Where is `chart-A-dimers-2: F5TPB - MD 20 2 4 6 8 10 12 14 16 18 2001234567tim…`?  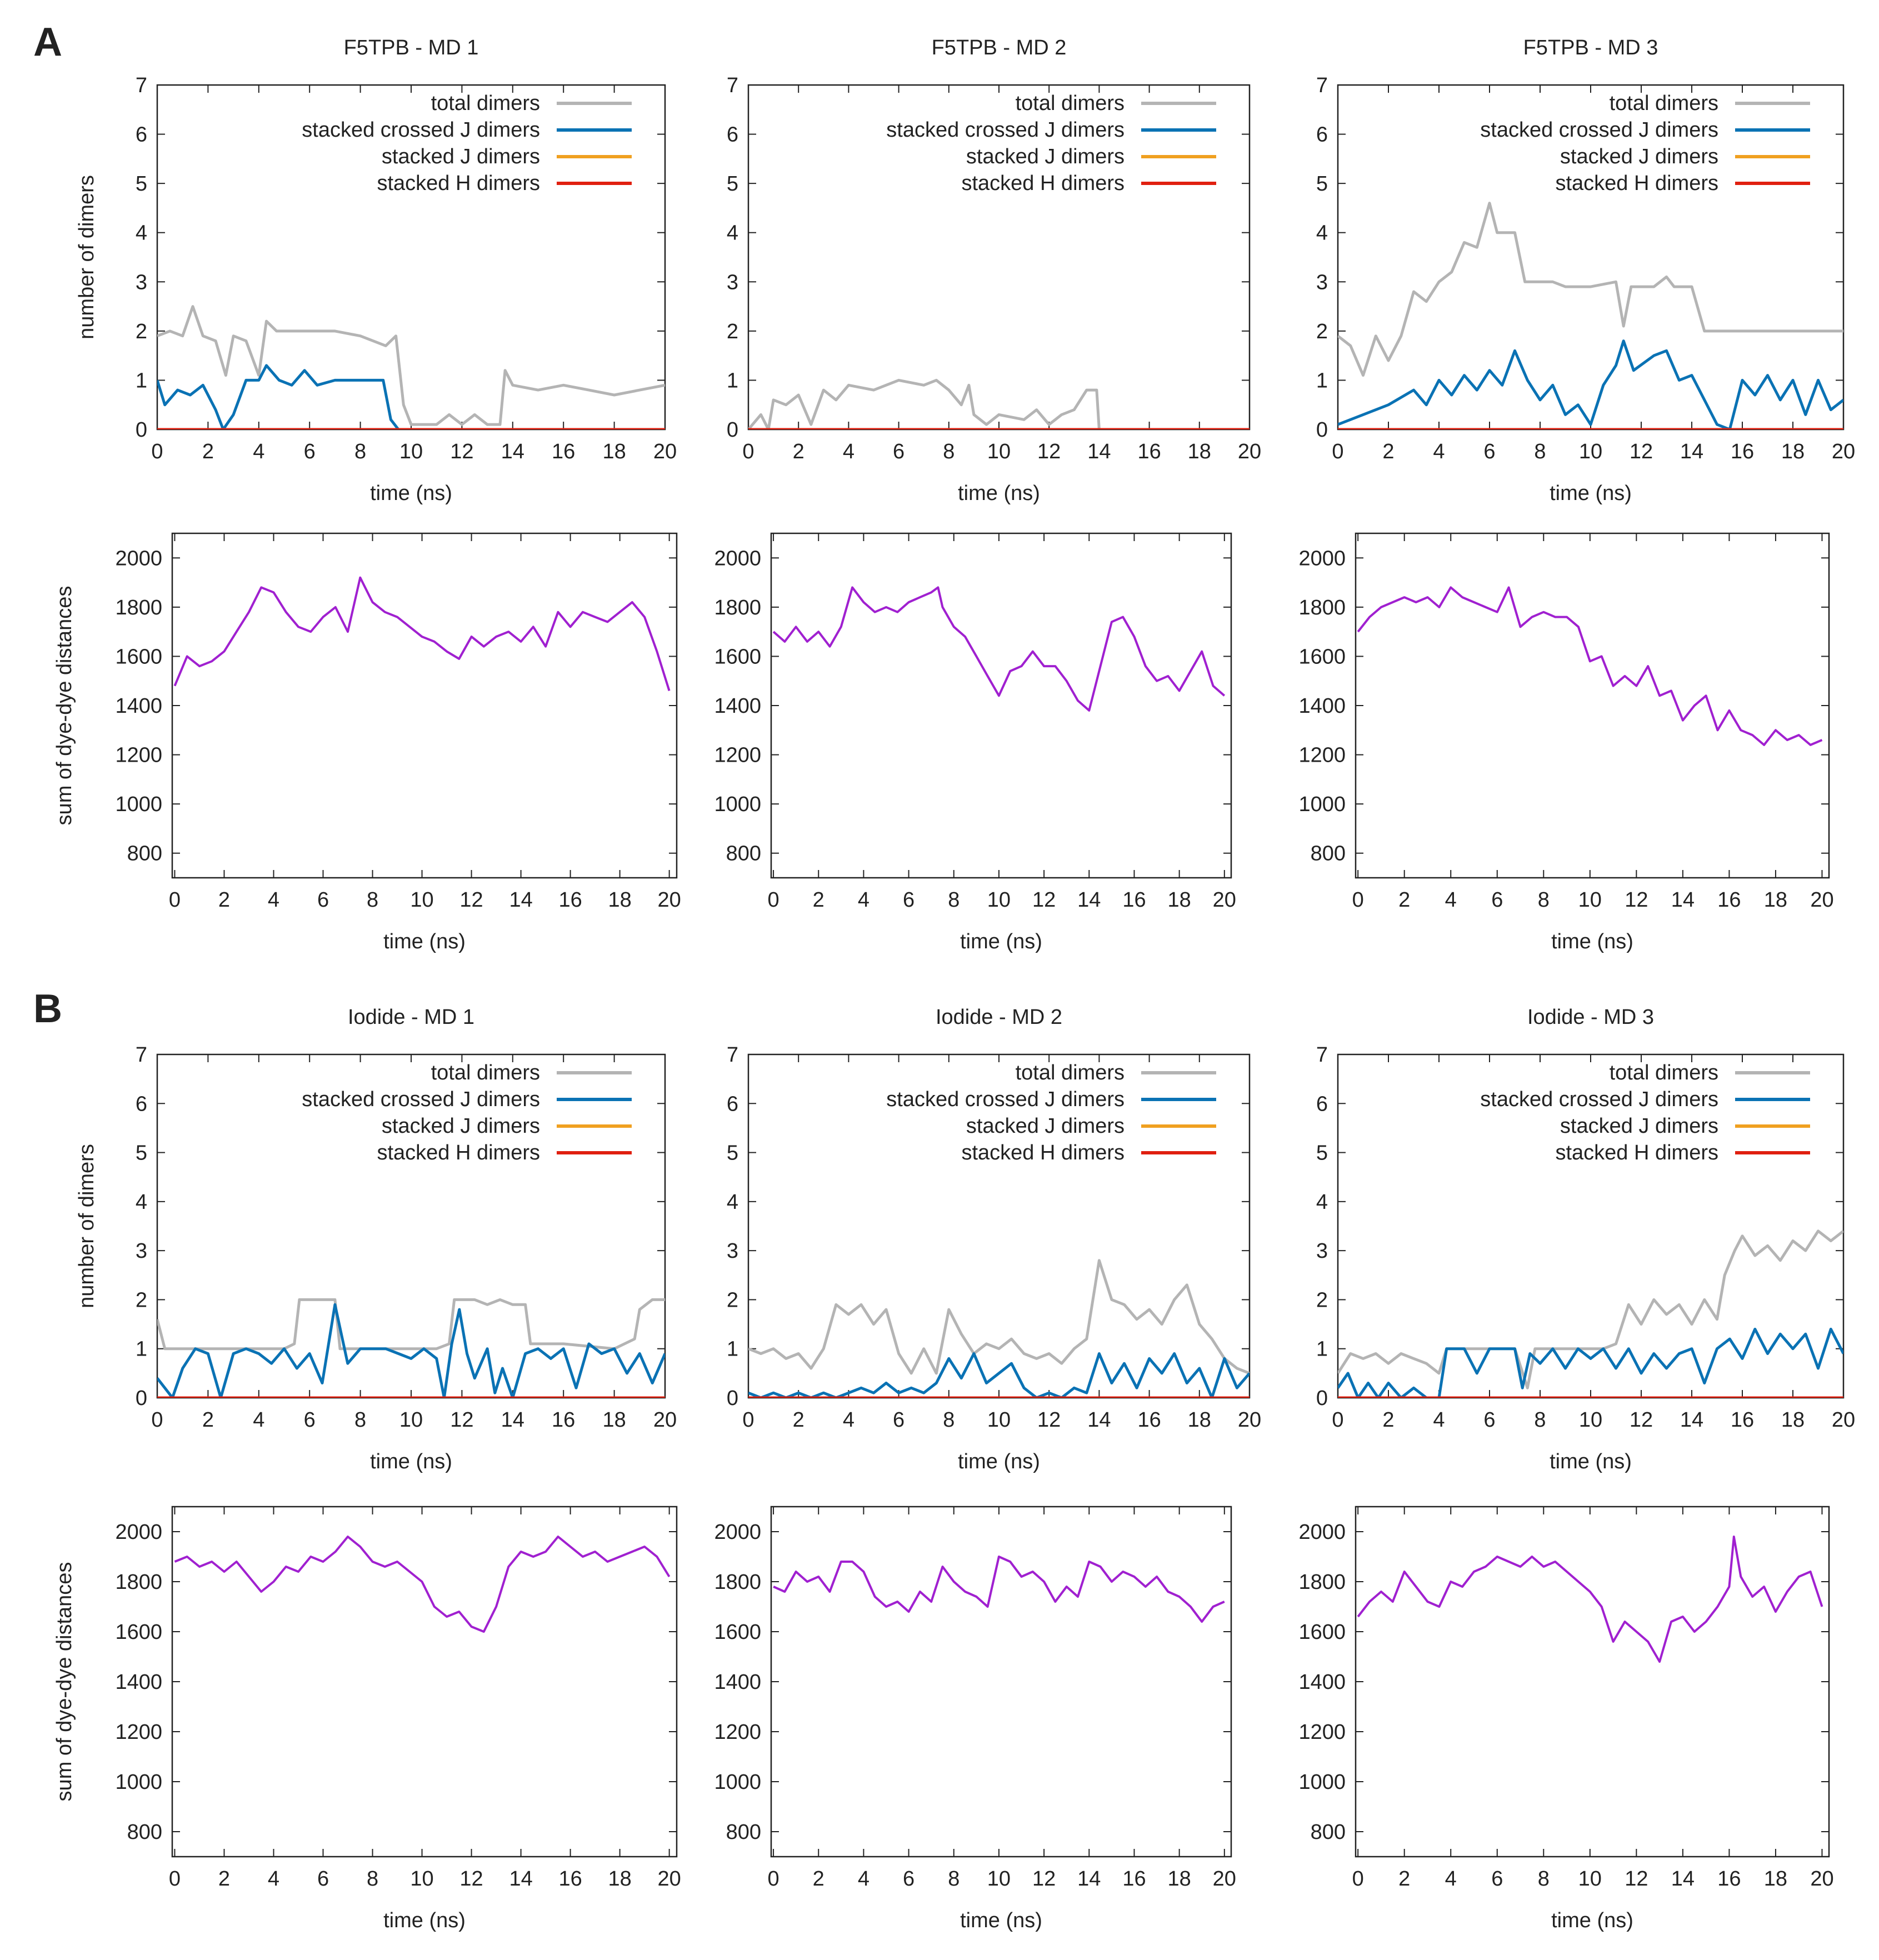
chart-A-dimers-2: F5TPB - MD 20 2 4 6 8 10 12 14 16 18 2001234567tim… is located at coordinates (994, 271).